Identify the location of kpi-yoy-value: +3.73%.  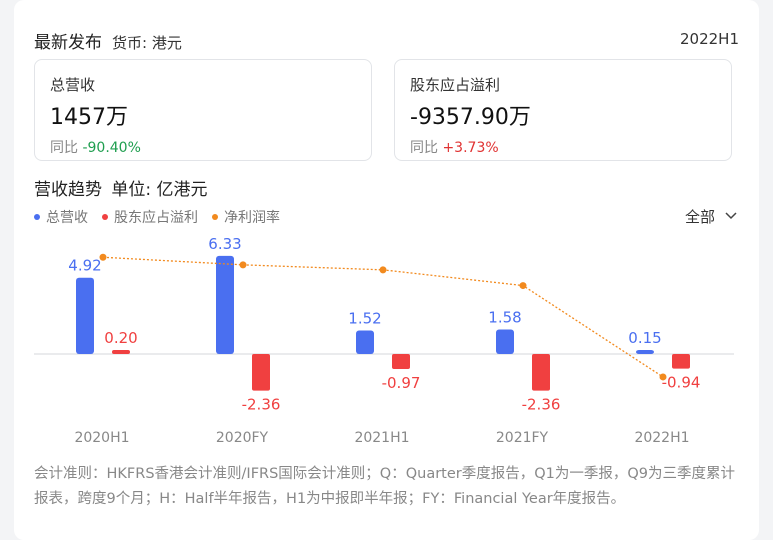
(470, 148).